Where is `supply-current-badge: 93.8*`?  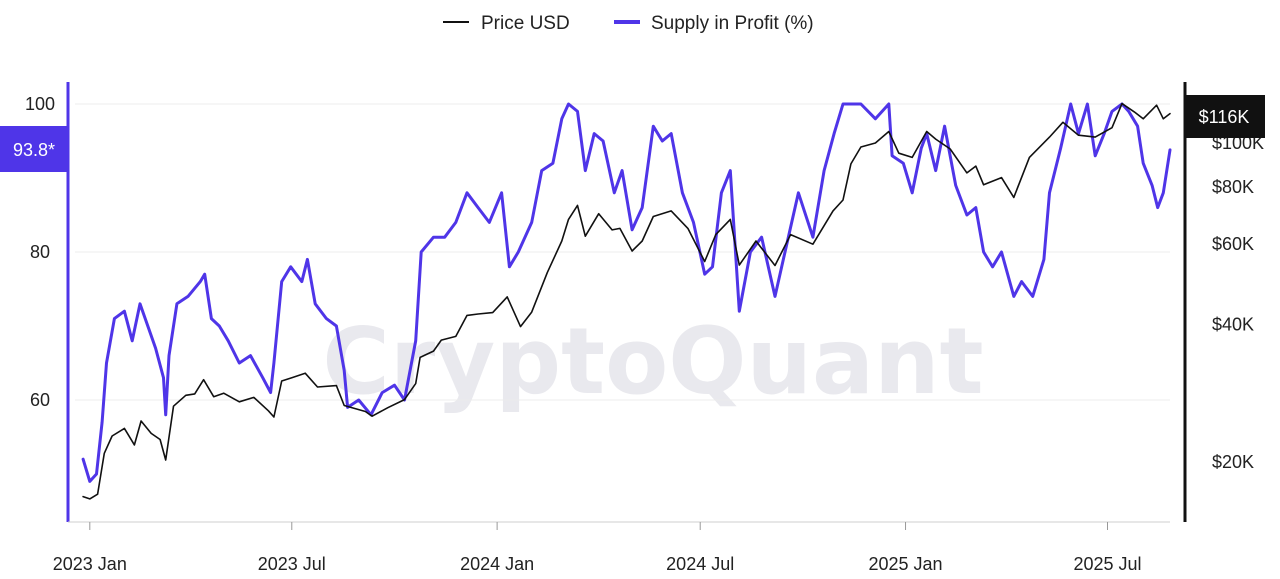 supply-current-badge: 93.8* is located at coordinates (34, 149).